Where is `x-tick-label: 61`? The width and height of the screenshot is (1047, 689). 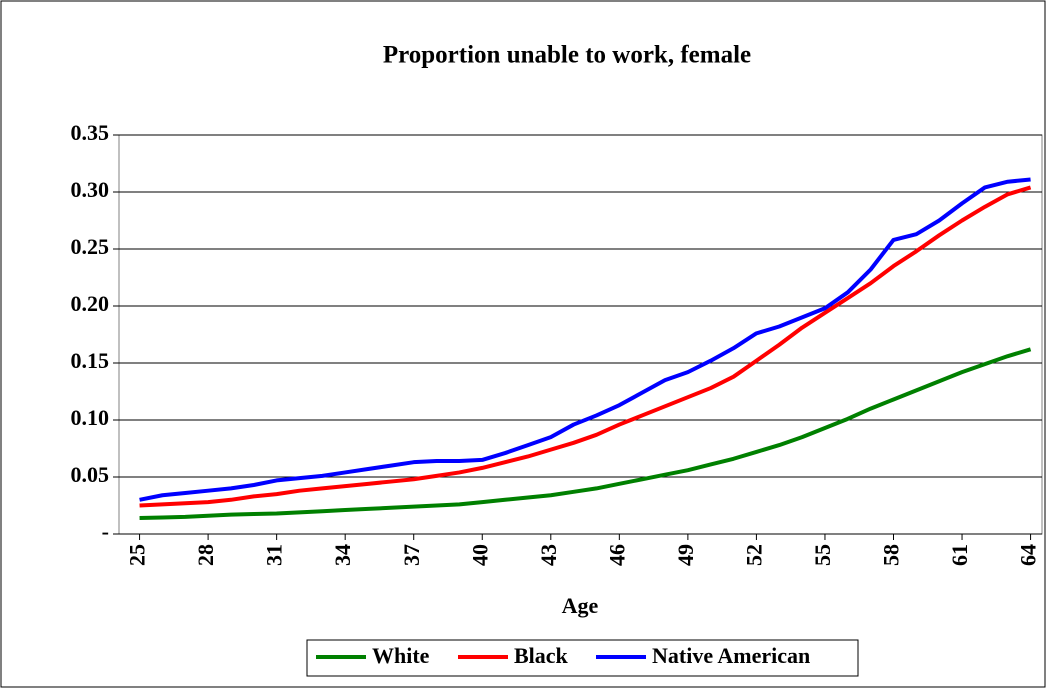
x-tick-label: 61 is located at coordinates (959, 555).